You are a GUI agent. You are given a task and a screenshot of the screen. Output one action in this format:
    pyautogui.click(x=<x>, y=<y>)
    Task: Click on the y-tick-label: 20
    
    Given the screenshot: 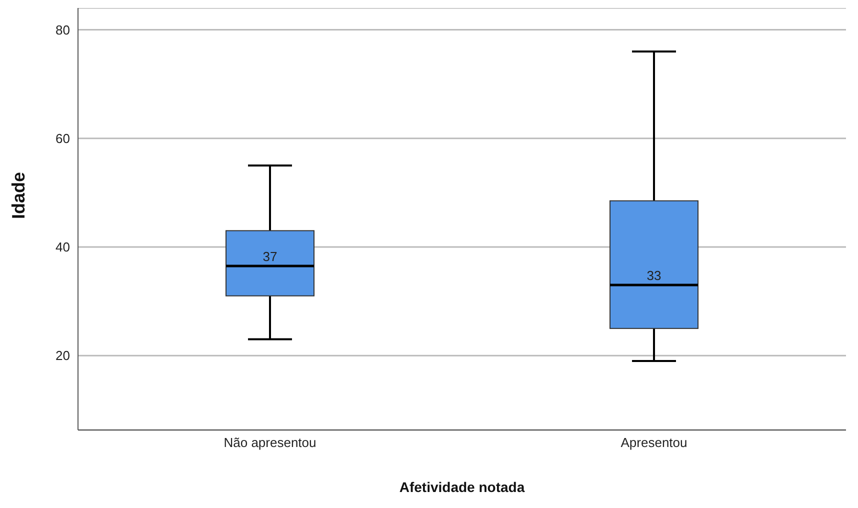 What is the action you would take?
    pyautogui.click(x=63, y=356)
    